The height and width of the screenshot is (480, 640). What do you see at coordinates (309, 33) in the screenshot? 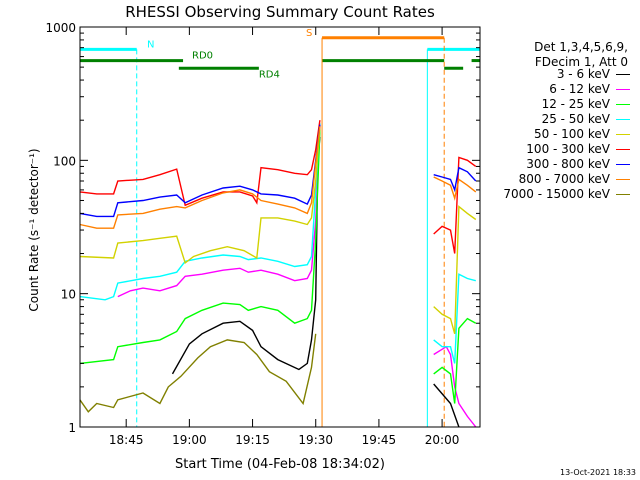
I see `state-bar-s-label: S` at bounding box center [309, 33].